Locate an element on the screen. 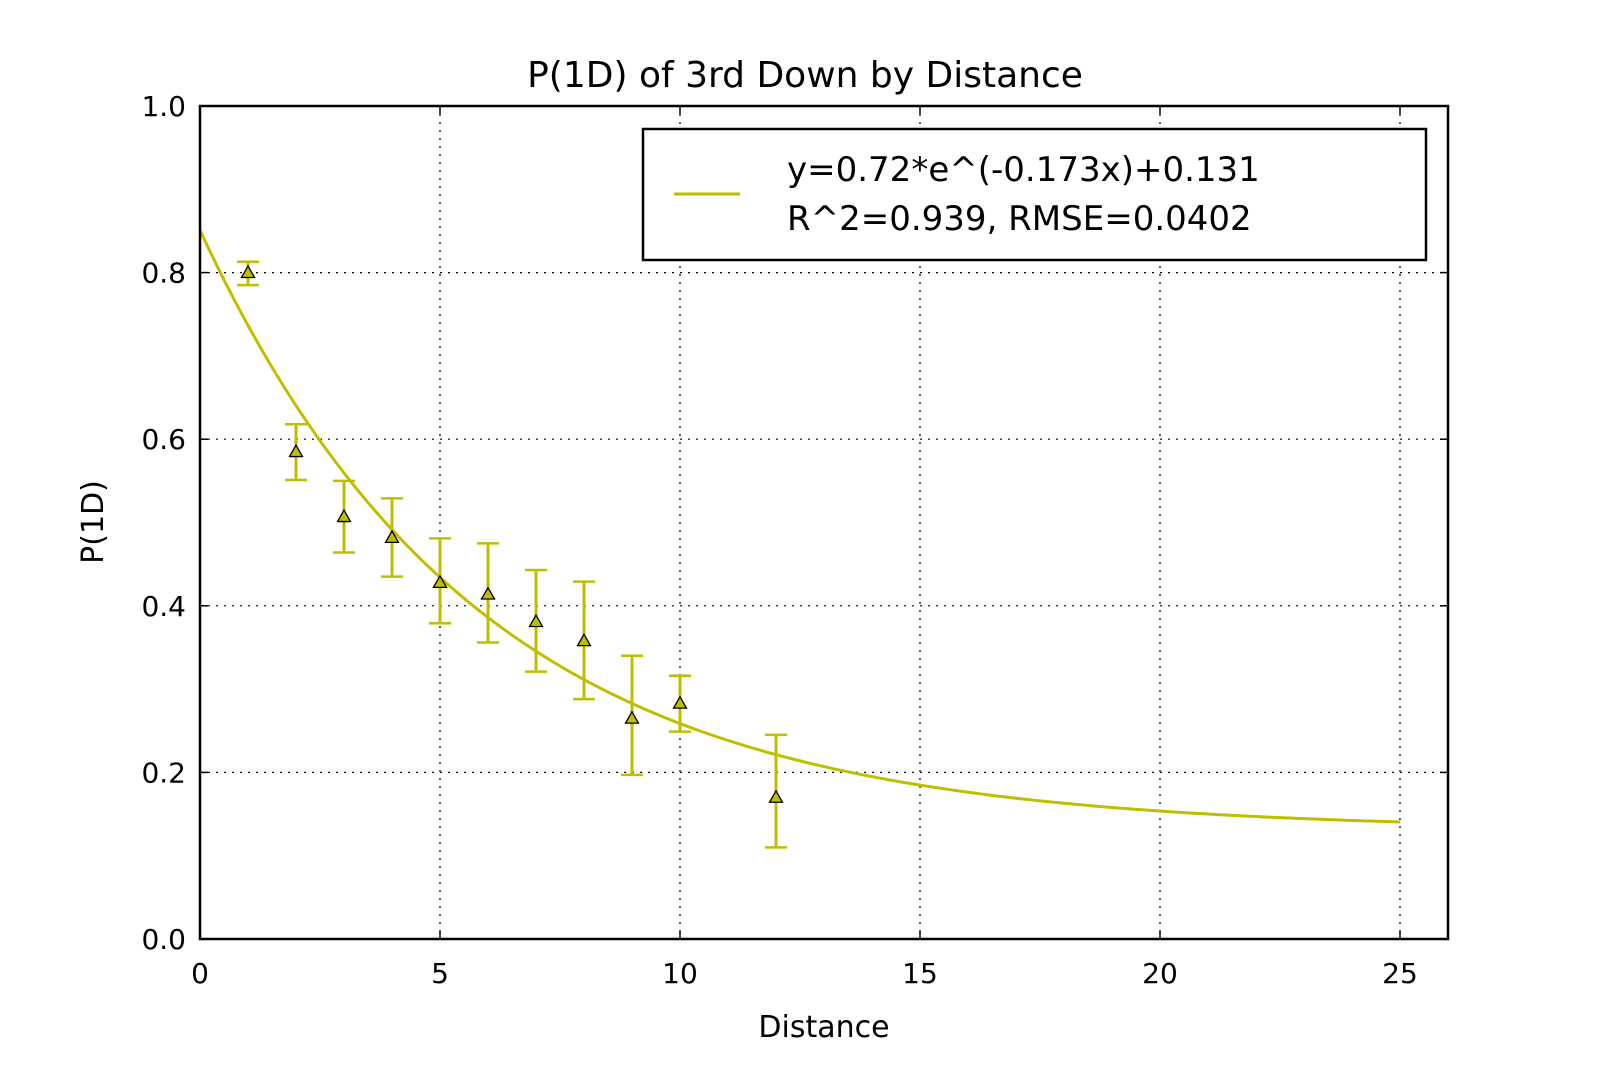 This screenshot has height=1067, width=1600. legend-fit-stats: R^2=0.939, RMSE=0.0402 is located at coordinates (1019, 219).